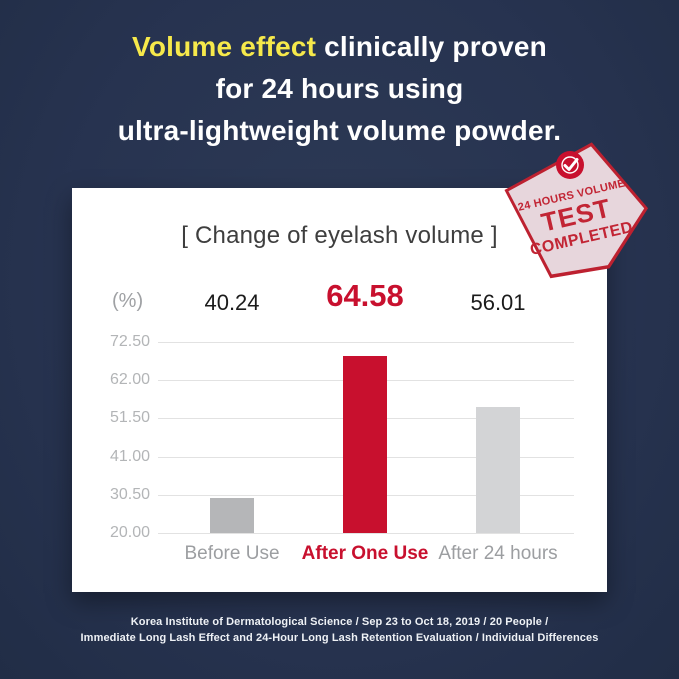 The width and height of the screenshot is (679, 679). Describe the element at coordinates (232, 553) in the screenshot. I see `x-axis-category-label: Before Use` at that location.